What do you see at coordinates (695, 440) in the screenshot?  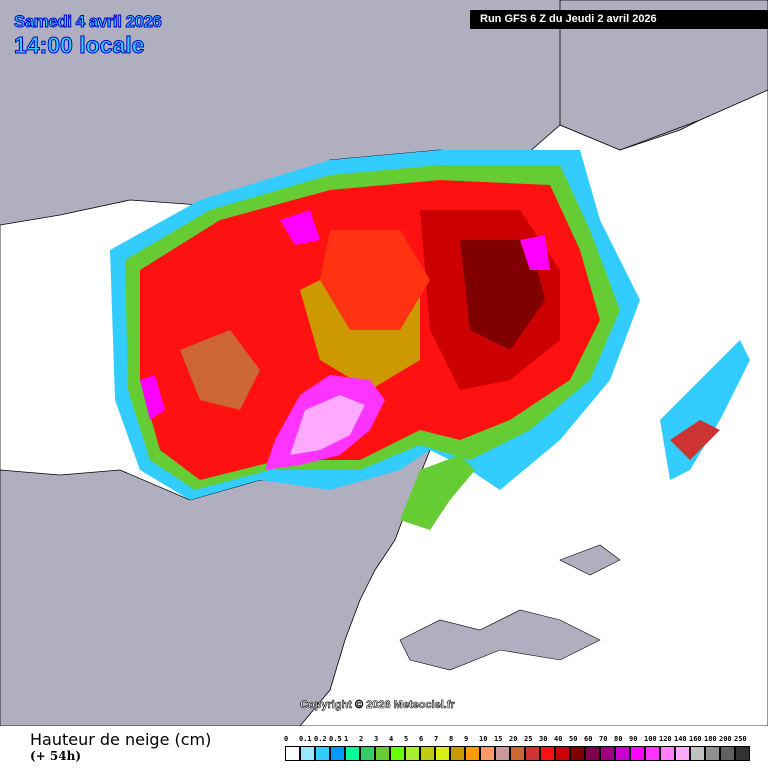 I see `east-asia-snow-red` at bounding box center [695, 440].